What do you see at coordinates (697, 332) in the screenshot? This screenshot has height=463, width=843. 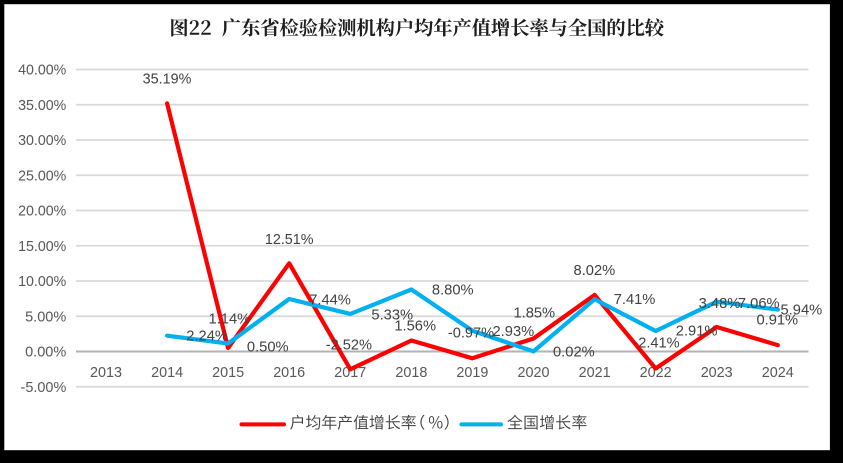 I see `svg-text: 2.91%` at bounding box center [697, 332].